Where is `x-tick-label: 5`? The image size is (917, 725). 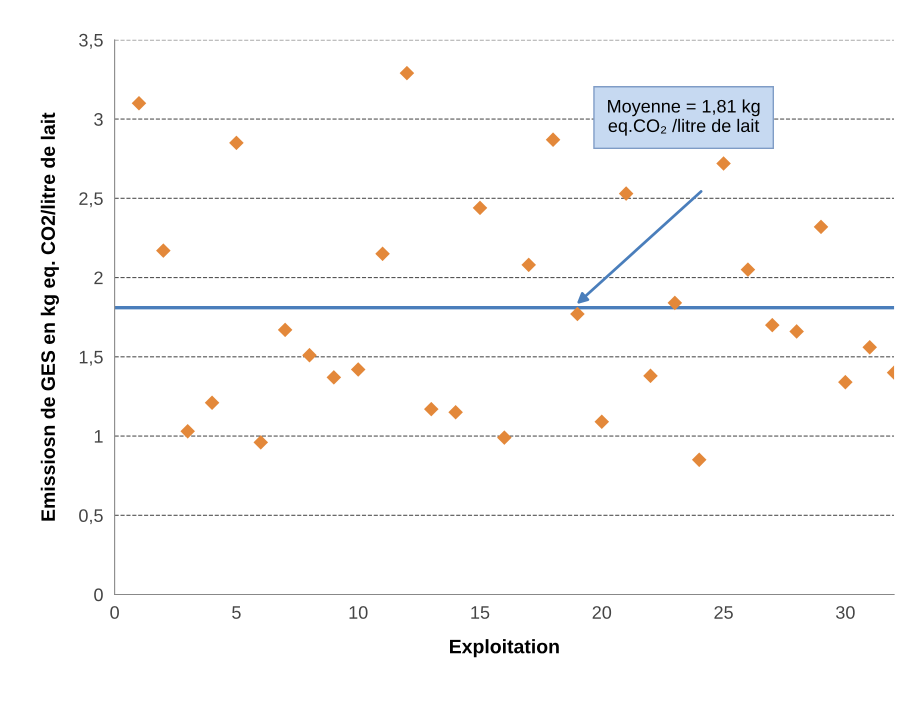
x-tick-label: 5 is located at coordinates (236, 612).